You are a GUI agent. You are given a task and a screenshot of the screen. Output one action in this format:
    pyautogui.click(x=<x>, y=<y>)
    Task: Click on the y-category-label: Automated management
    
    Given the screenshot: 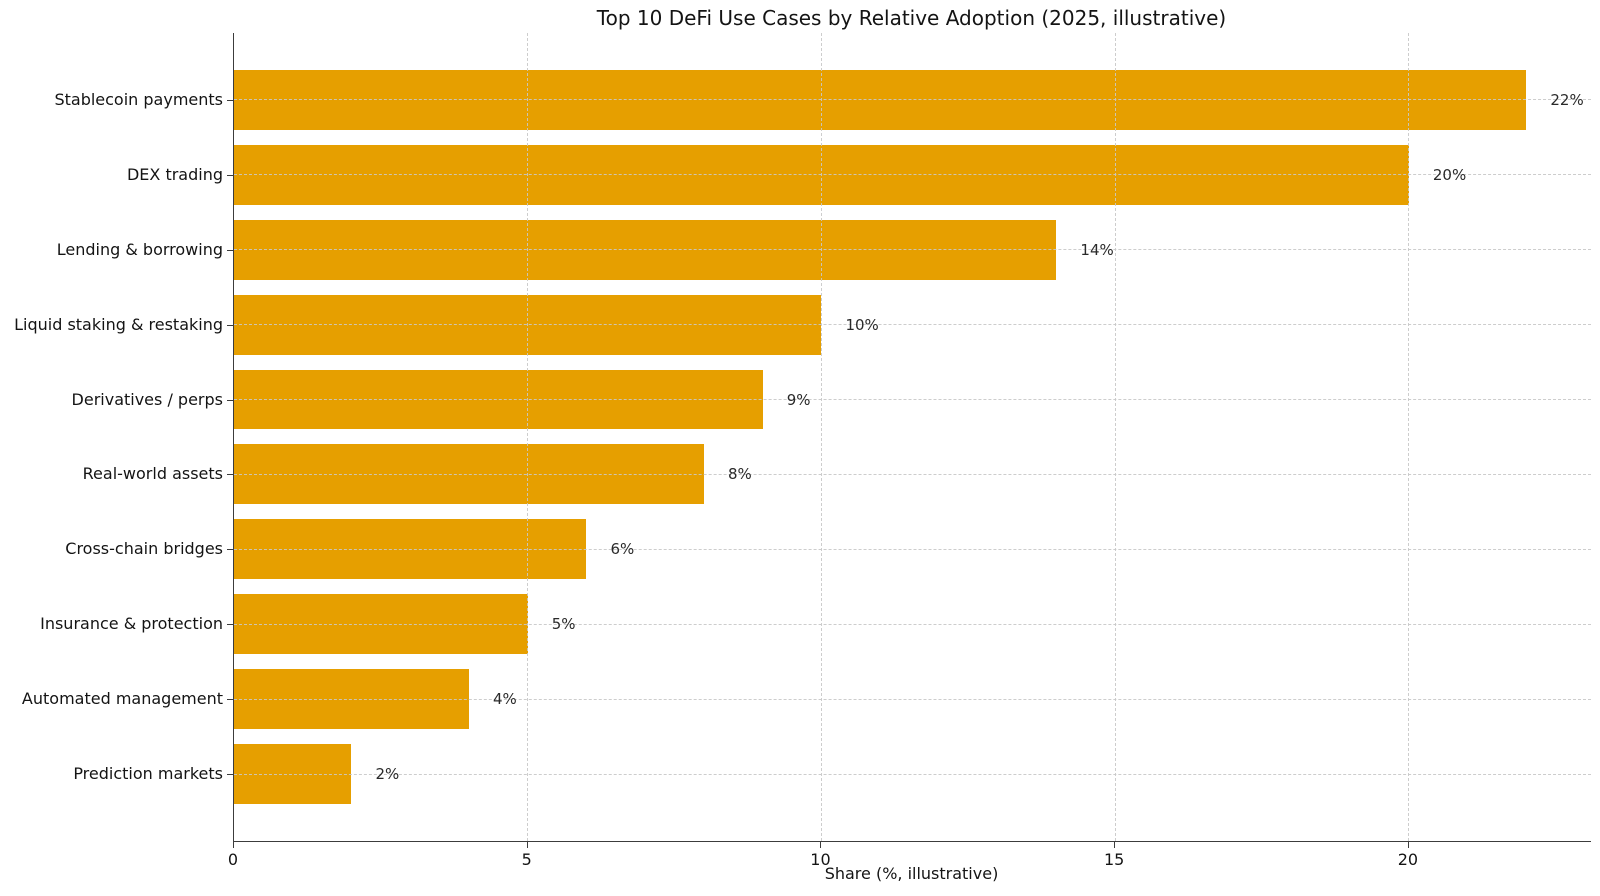 What is the action you would take?
    pyautogui.click(x=122, y=699)
    